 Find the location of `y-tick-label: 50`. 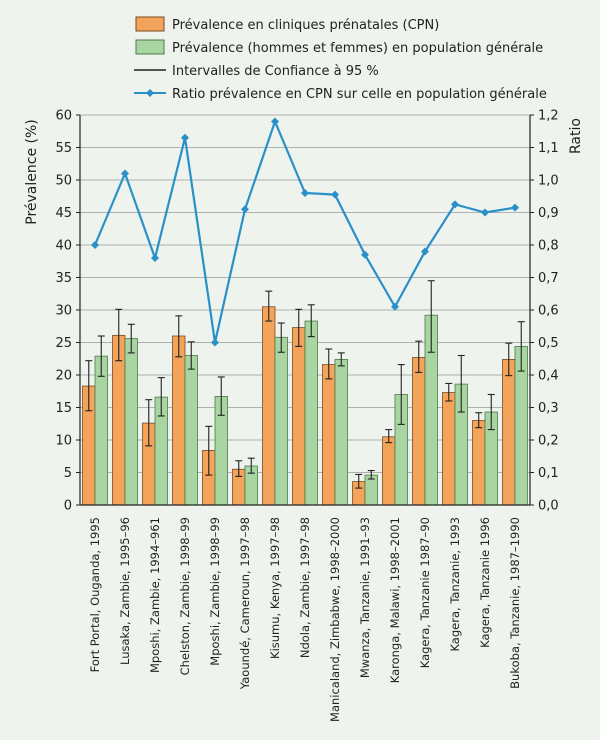

y-tick-label: 50 is located at coordinates (63, 181).